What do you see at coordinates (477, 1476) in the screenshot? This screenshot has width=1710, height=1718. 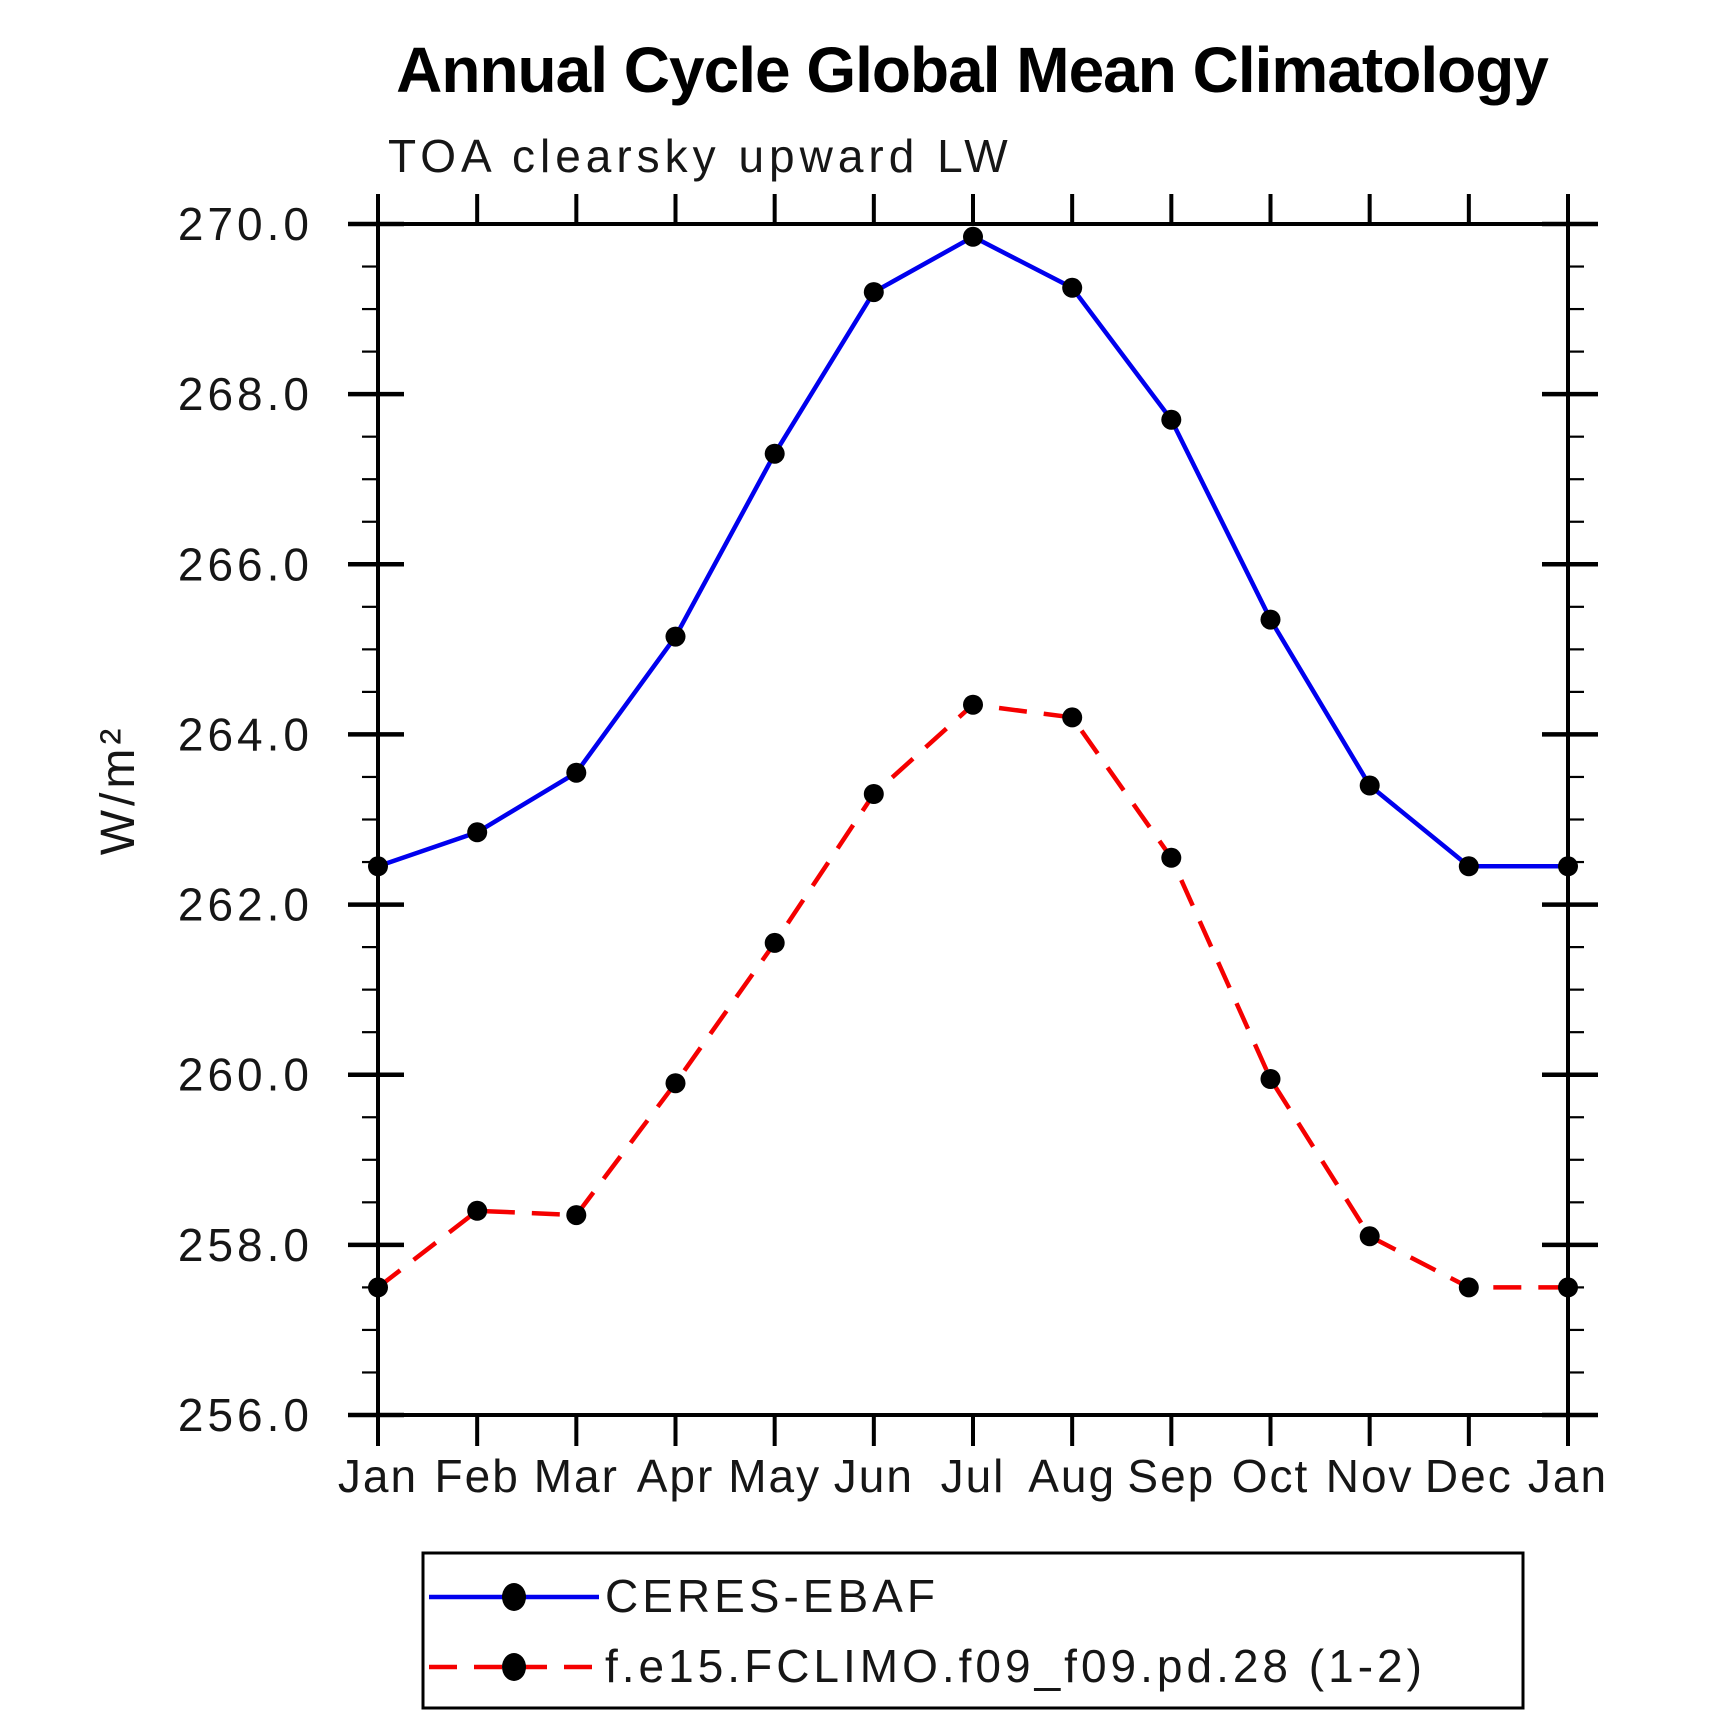 I see `x-tick-label: Feb` at bounding box center [477, 1476].